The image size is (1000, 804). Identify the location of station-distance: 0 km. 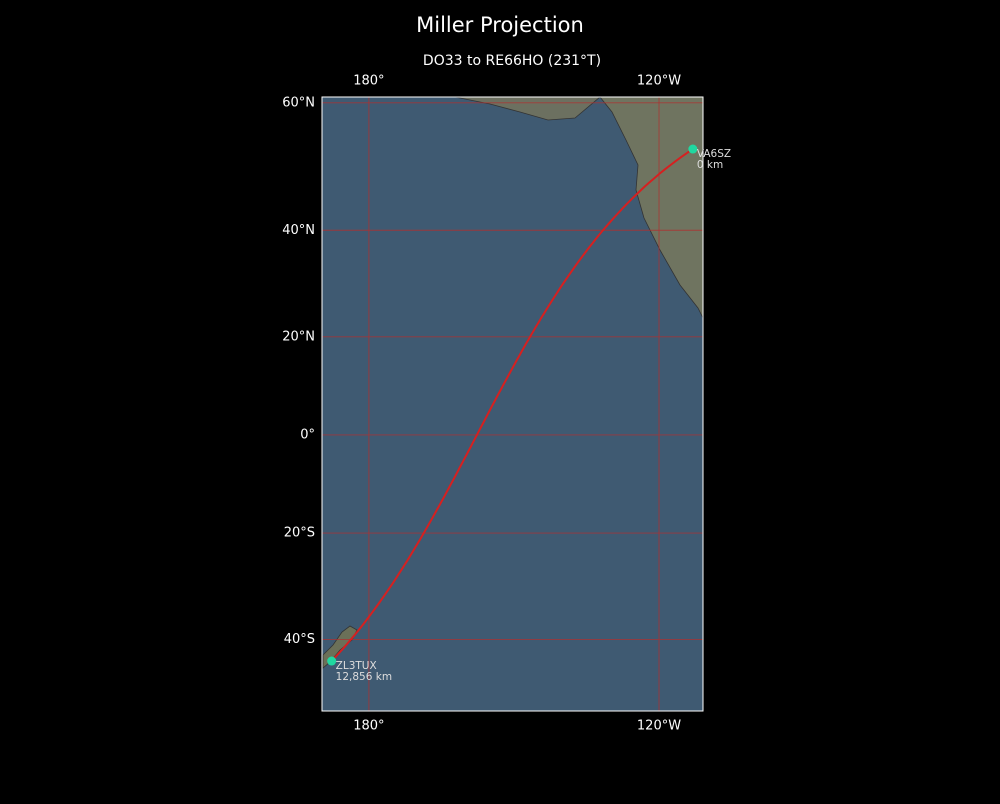
(710, 165).